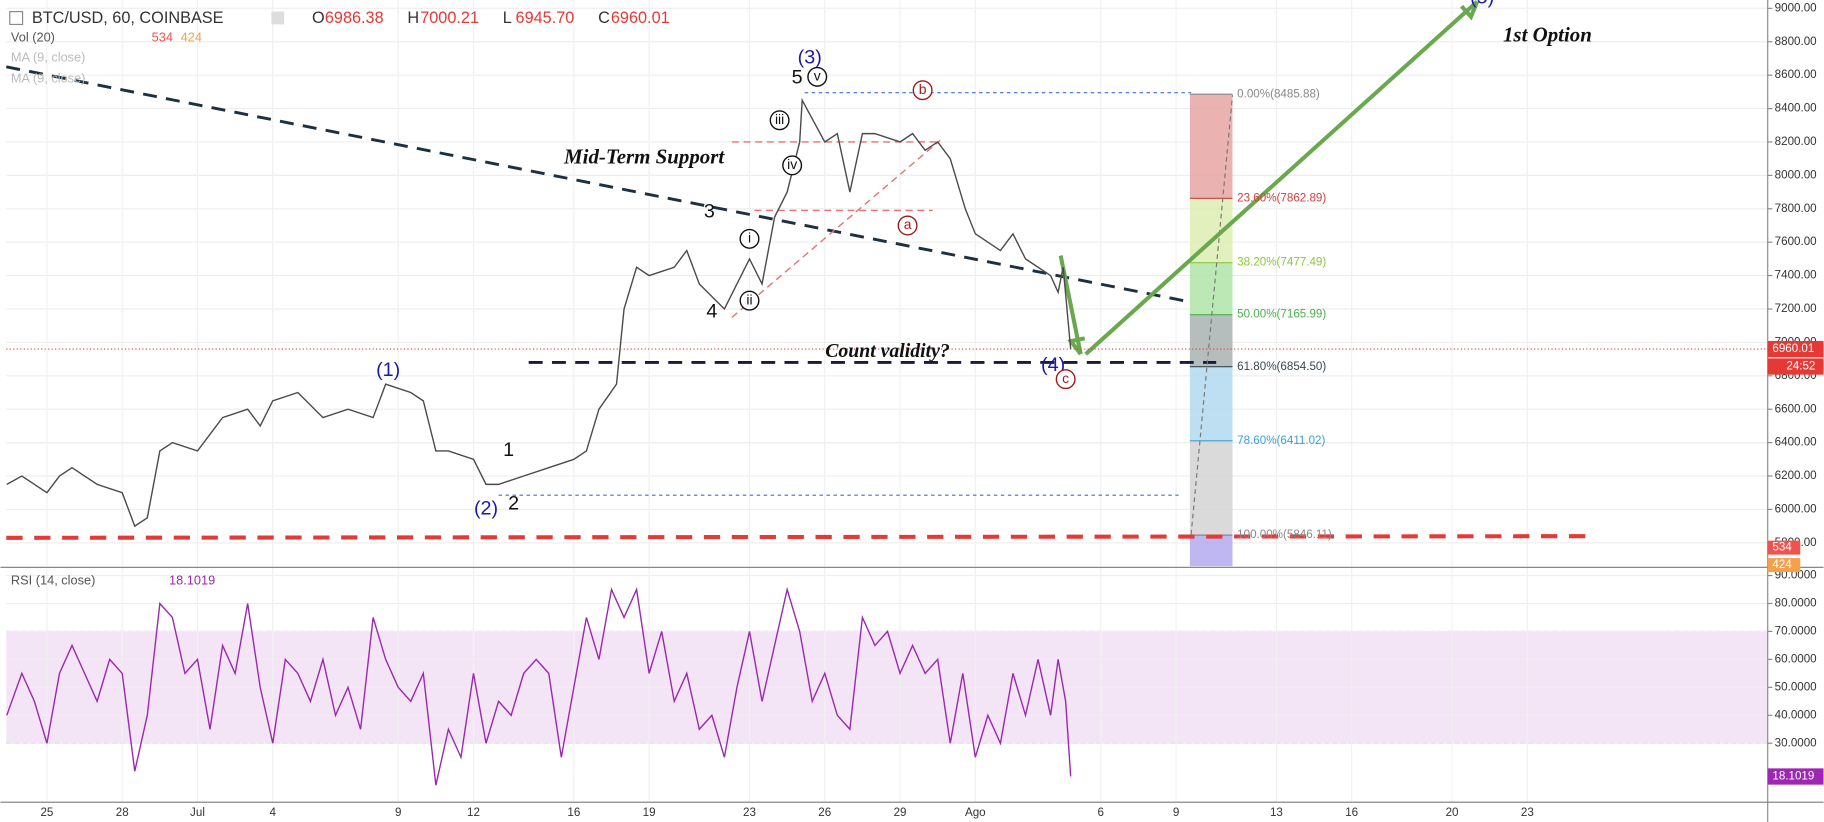 The image size is (1824, 822). I want to click on x-tick-label: 20, so click(1452, 812).